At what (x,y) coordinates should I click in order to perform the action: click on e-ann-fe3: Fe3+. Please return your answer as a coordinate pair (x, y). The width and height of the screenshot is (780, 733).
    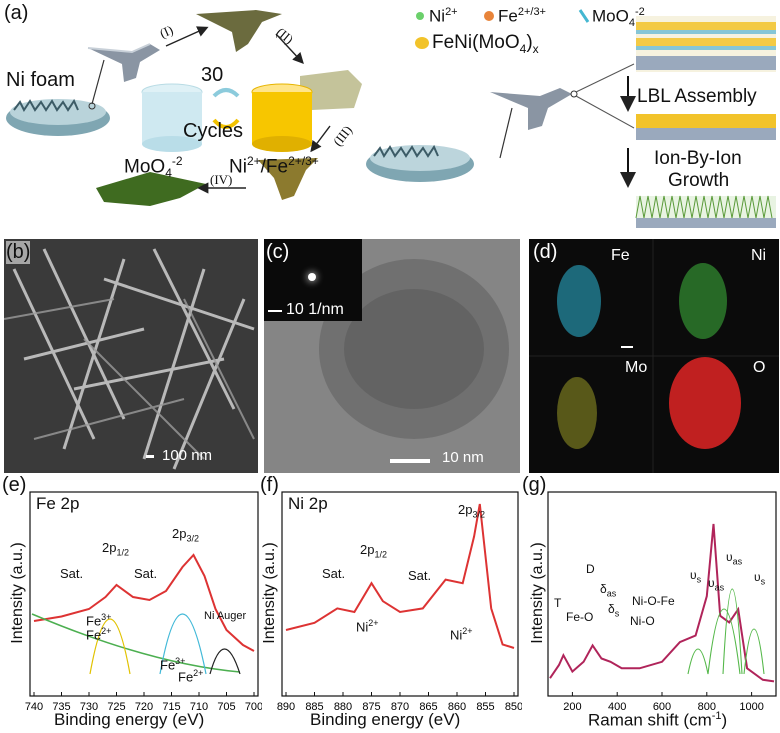
    Looking at the image, I should click on (99, 620).